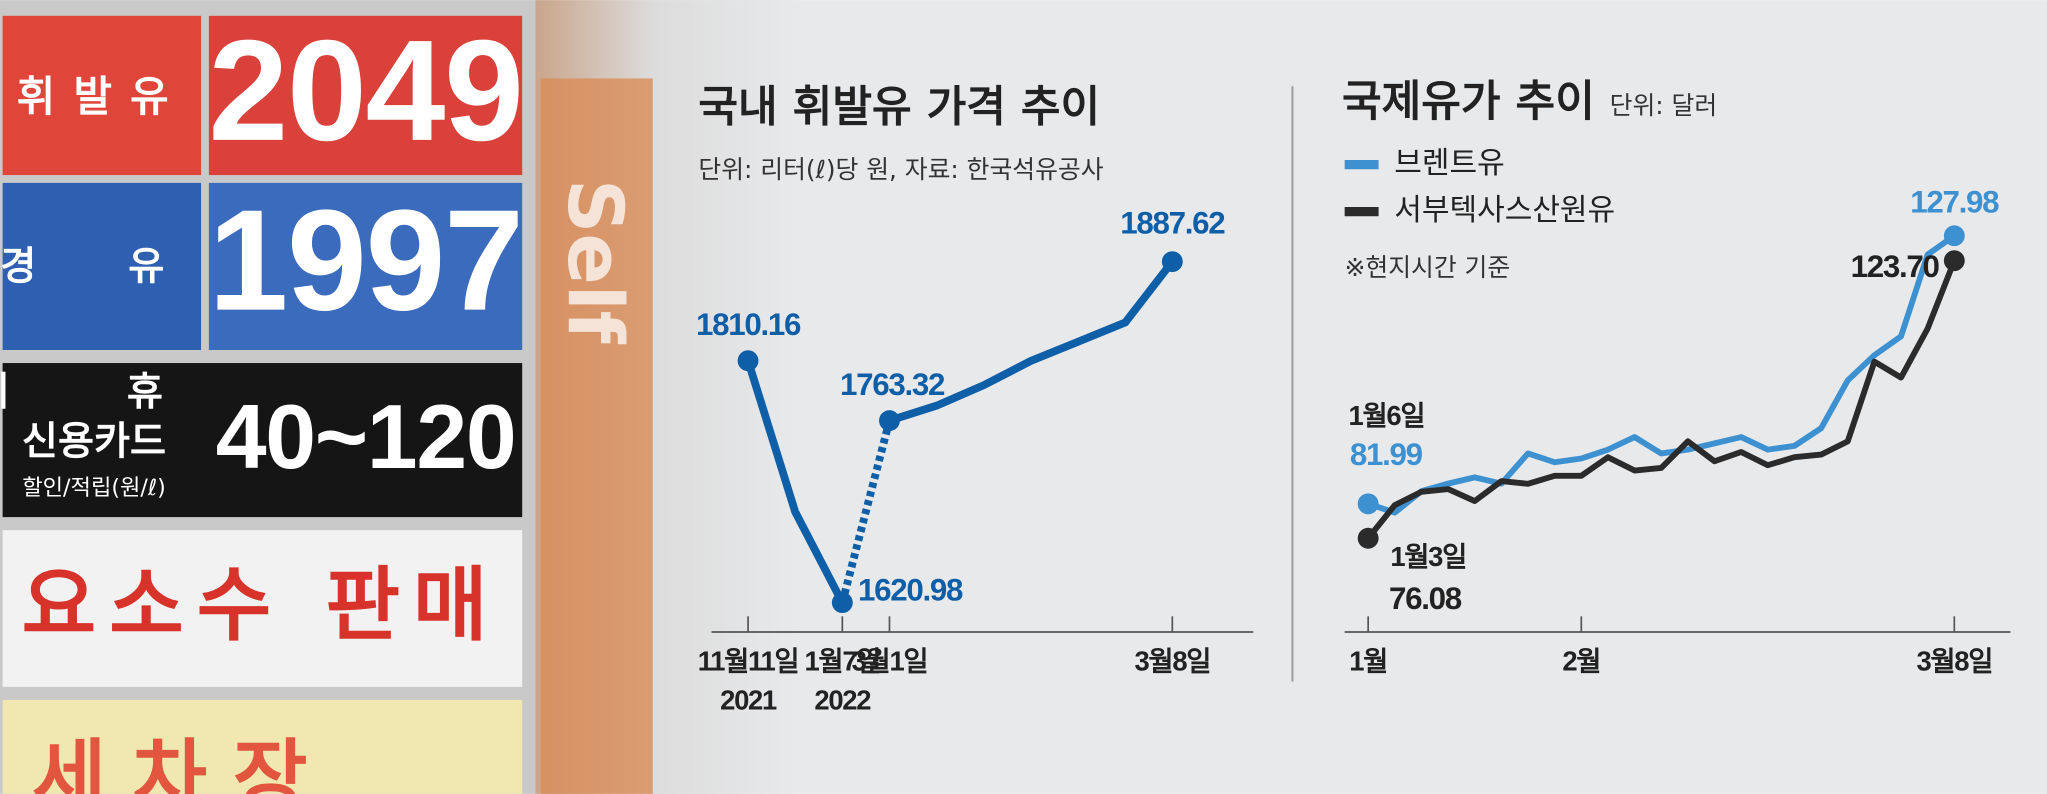 The height and width of the screenshot is (794, 2047). Describe the element at coordinates (1425, 598) in the screenshot. I see `data-label: 76.08` at that location.